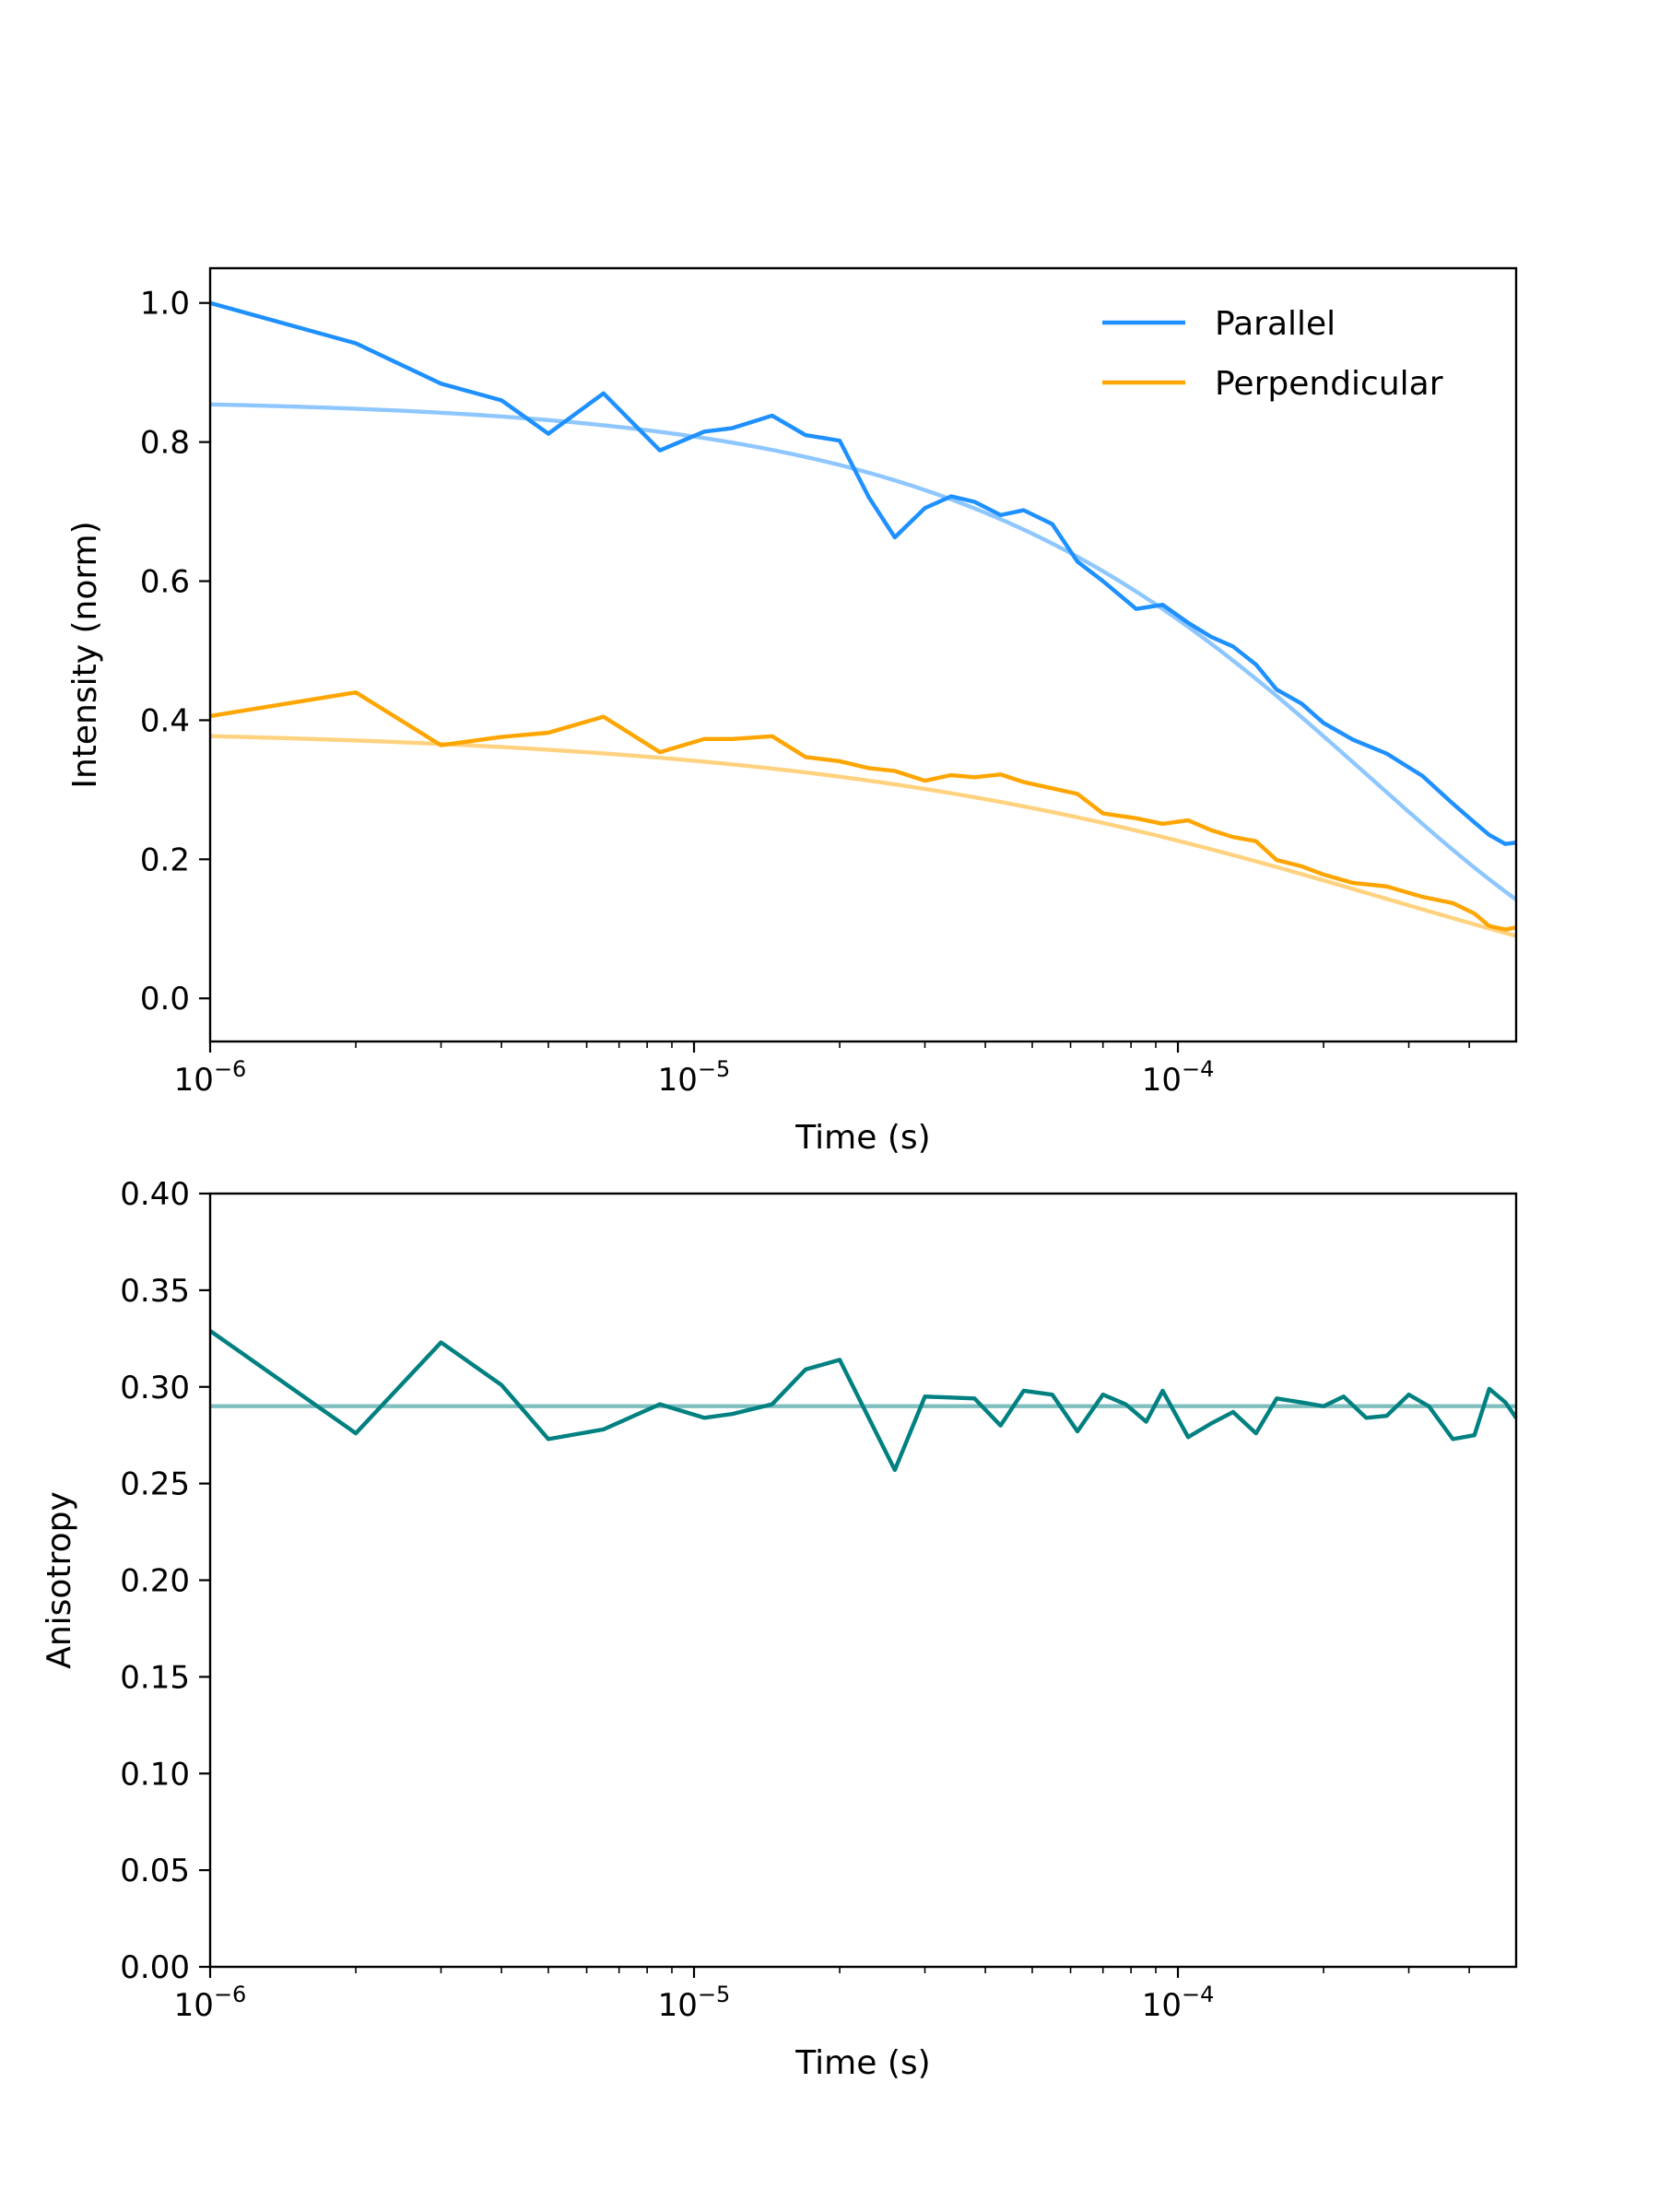 The image size is (1659, 2212). What do you see at coordinates (155, 1774) in the screenshot?
I see `y-tick-label: 0.10` at bounding box center [155, 1774].